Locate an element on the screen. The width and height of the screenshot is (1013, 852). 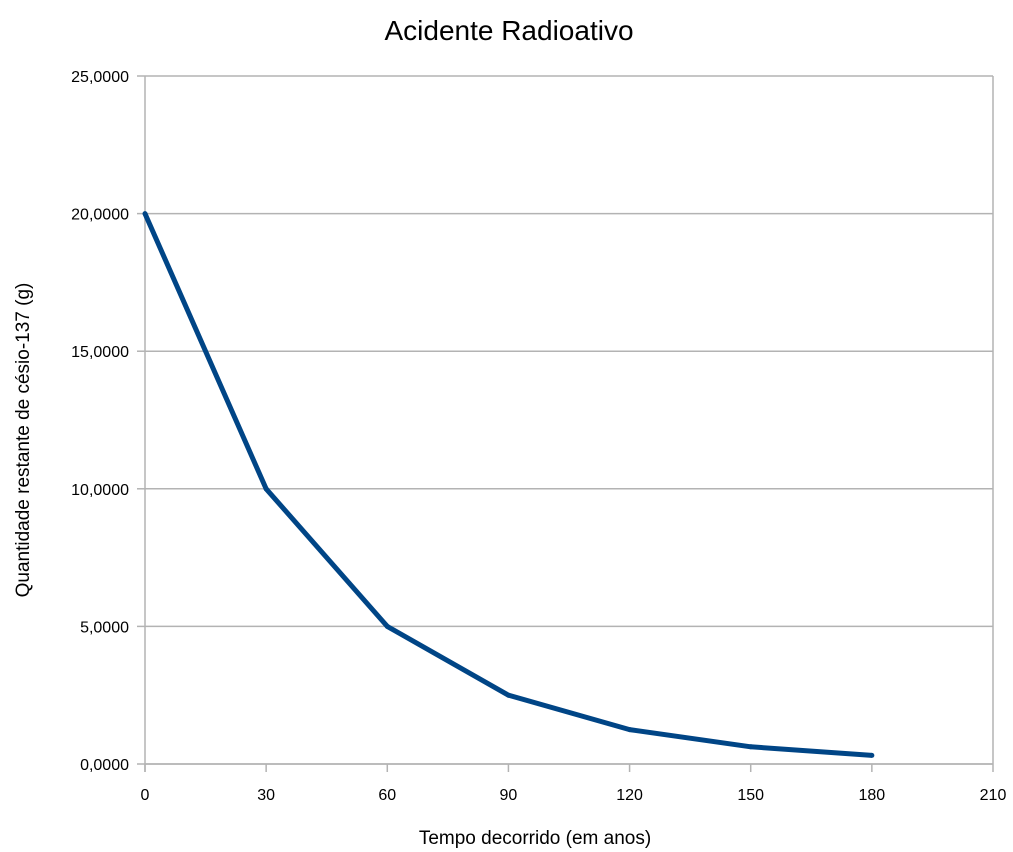
x-tick-label: 90 is located at coordinates (509, 795).